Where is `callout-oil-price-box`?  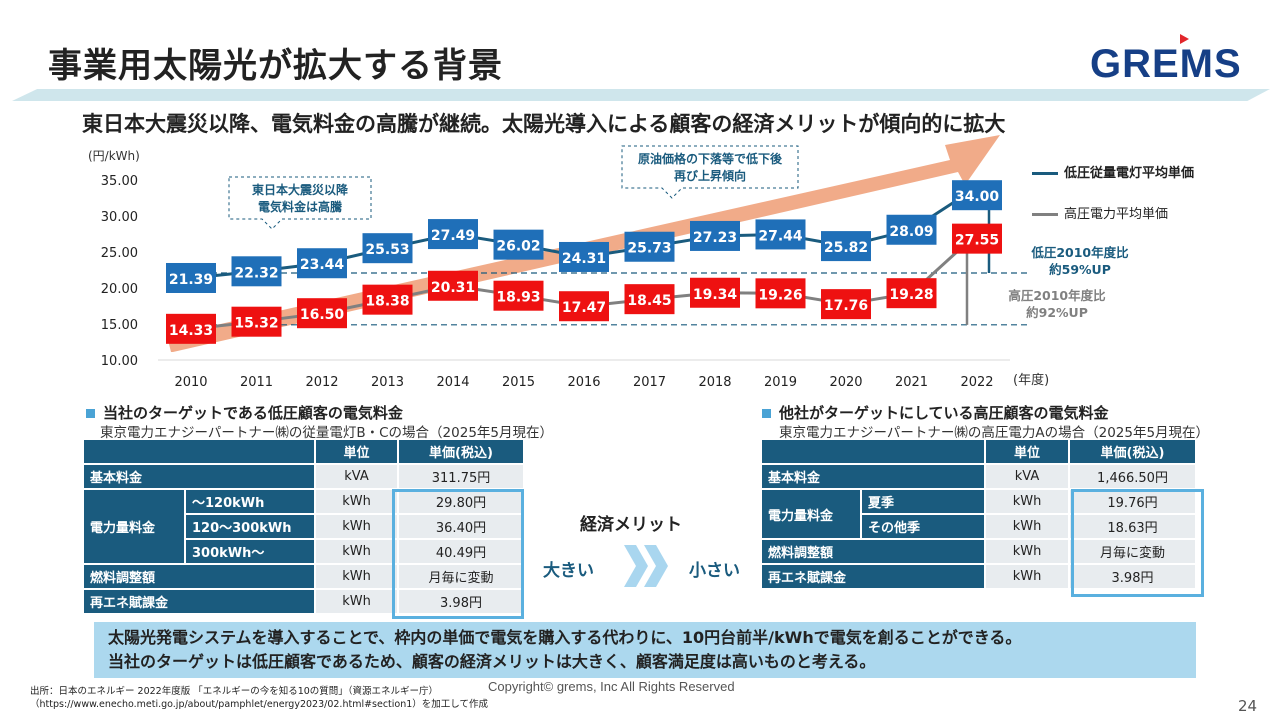
callout-oil-price-box is located at coordinates (710, 172).